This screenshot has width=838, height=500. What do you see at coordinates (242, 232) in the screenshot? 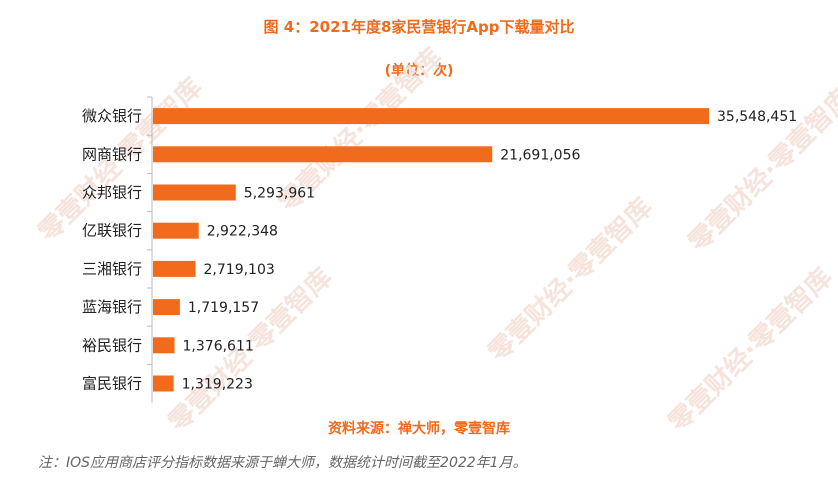
I see `data-label: 2,922,348` at bounding box center [242, 232].